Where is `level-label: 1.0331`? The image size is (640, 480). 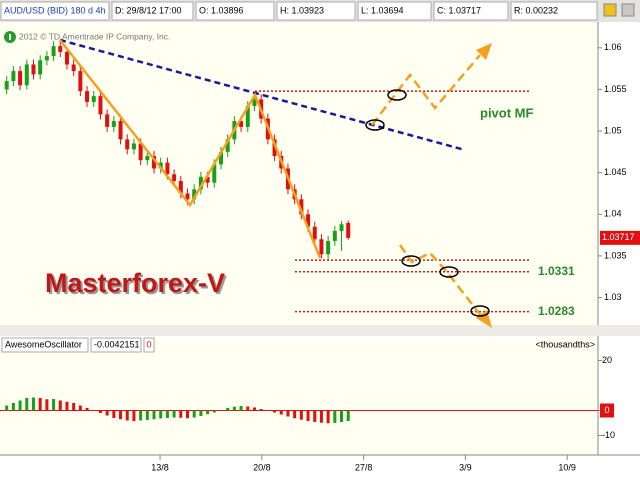 level-label: 1.0331 is located at coordinates (556, 271).